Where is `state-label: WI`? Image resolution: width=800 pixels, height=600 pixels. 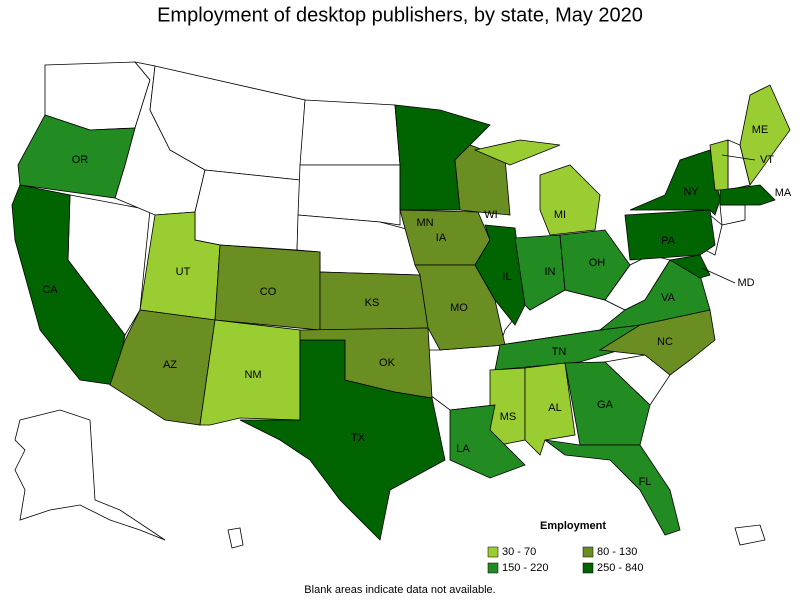
state-label: WI is located at coordinates (490, 215).